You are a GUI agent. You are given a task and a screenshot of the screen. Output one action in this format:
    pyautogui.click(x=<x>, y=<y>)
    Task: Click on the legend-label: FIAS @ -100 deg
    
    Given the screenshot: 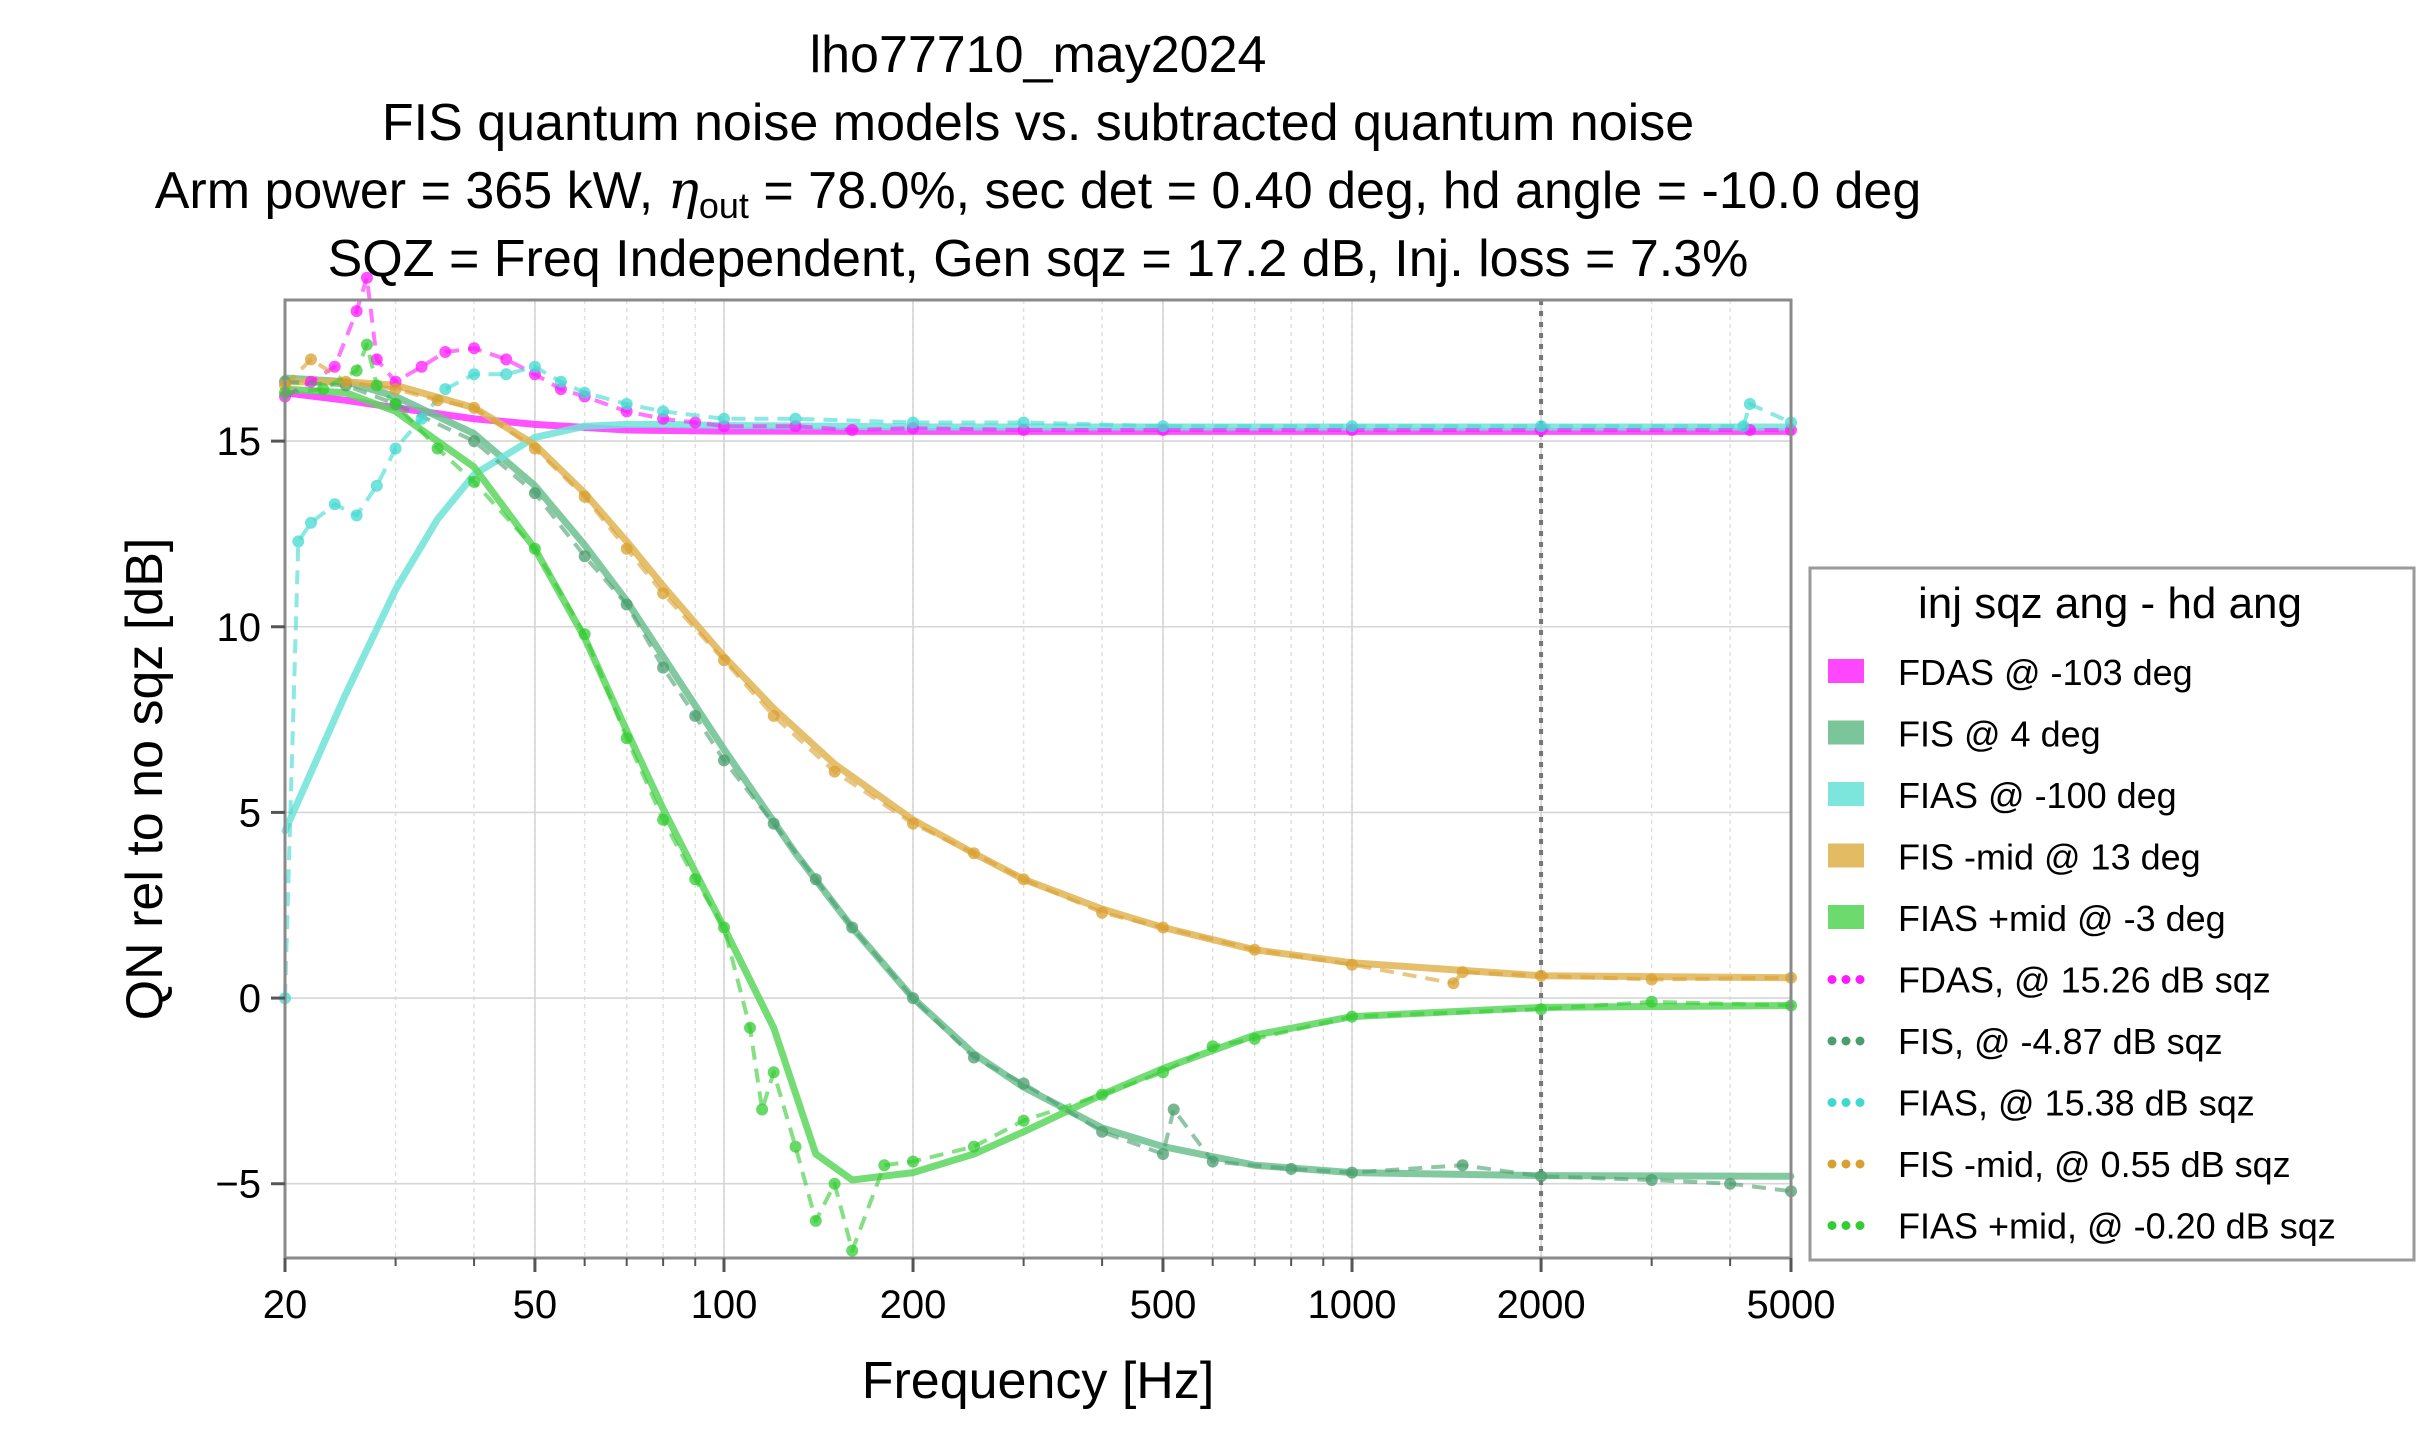 What is the action you would take?
    pyautogui.click(x=2037, y=795)
    